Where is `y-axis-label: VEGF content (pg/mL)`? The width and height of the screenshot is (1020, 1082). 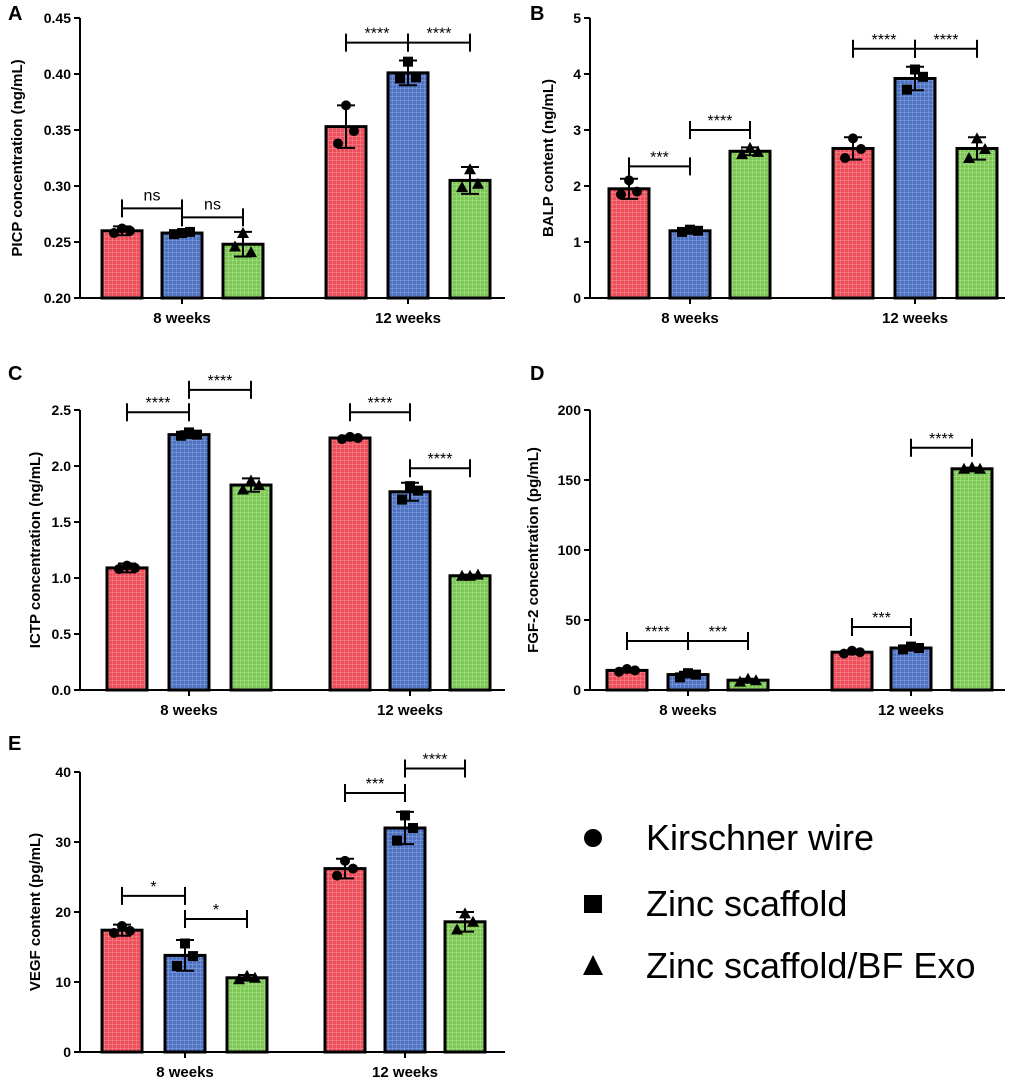 y-axis-label: VEGF content (pg/mL) is located at coordinates (35, 912).